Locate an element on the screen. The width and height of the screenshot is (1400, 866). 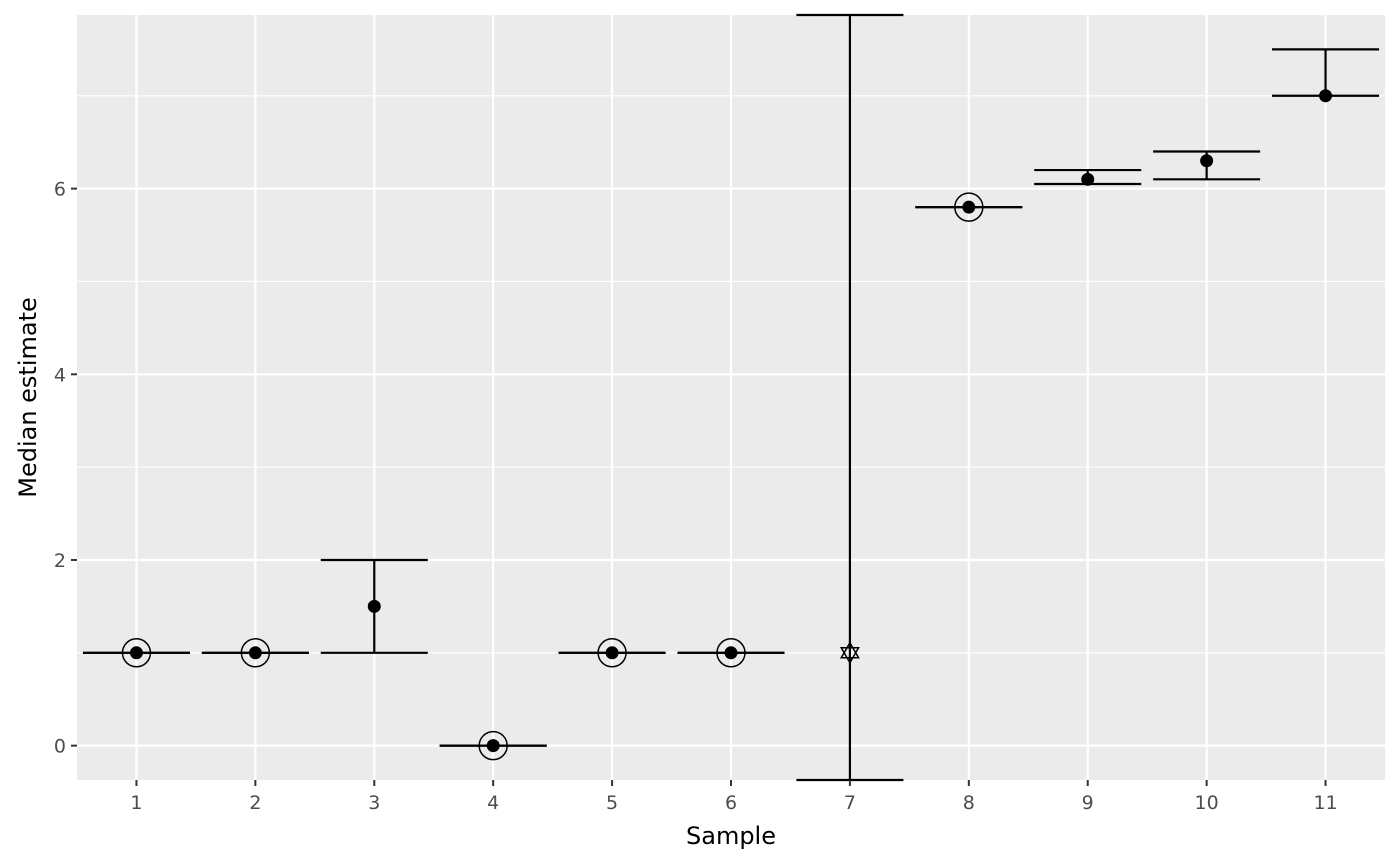
x-tick-label: 1 is located at coordinates (136, 803).